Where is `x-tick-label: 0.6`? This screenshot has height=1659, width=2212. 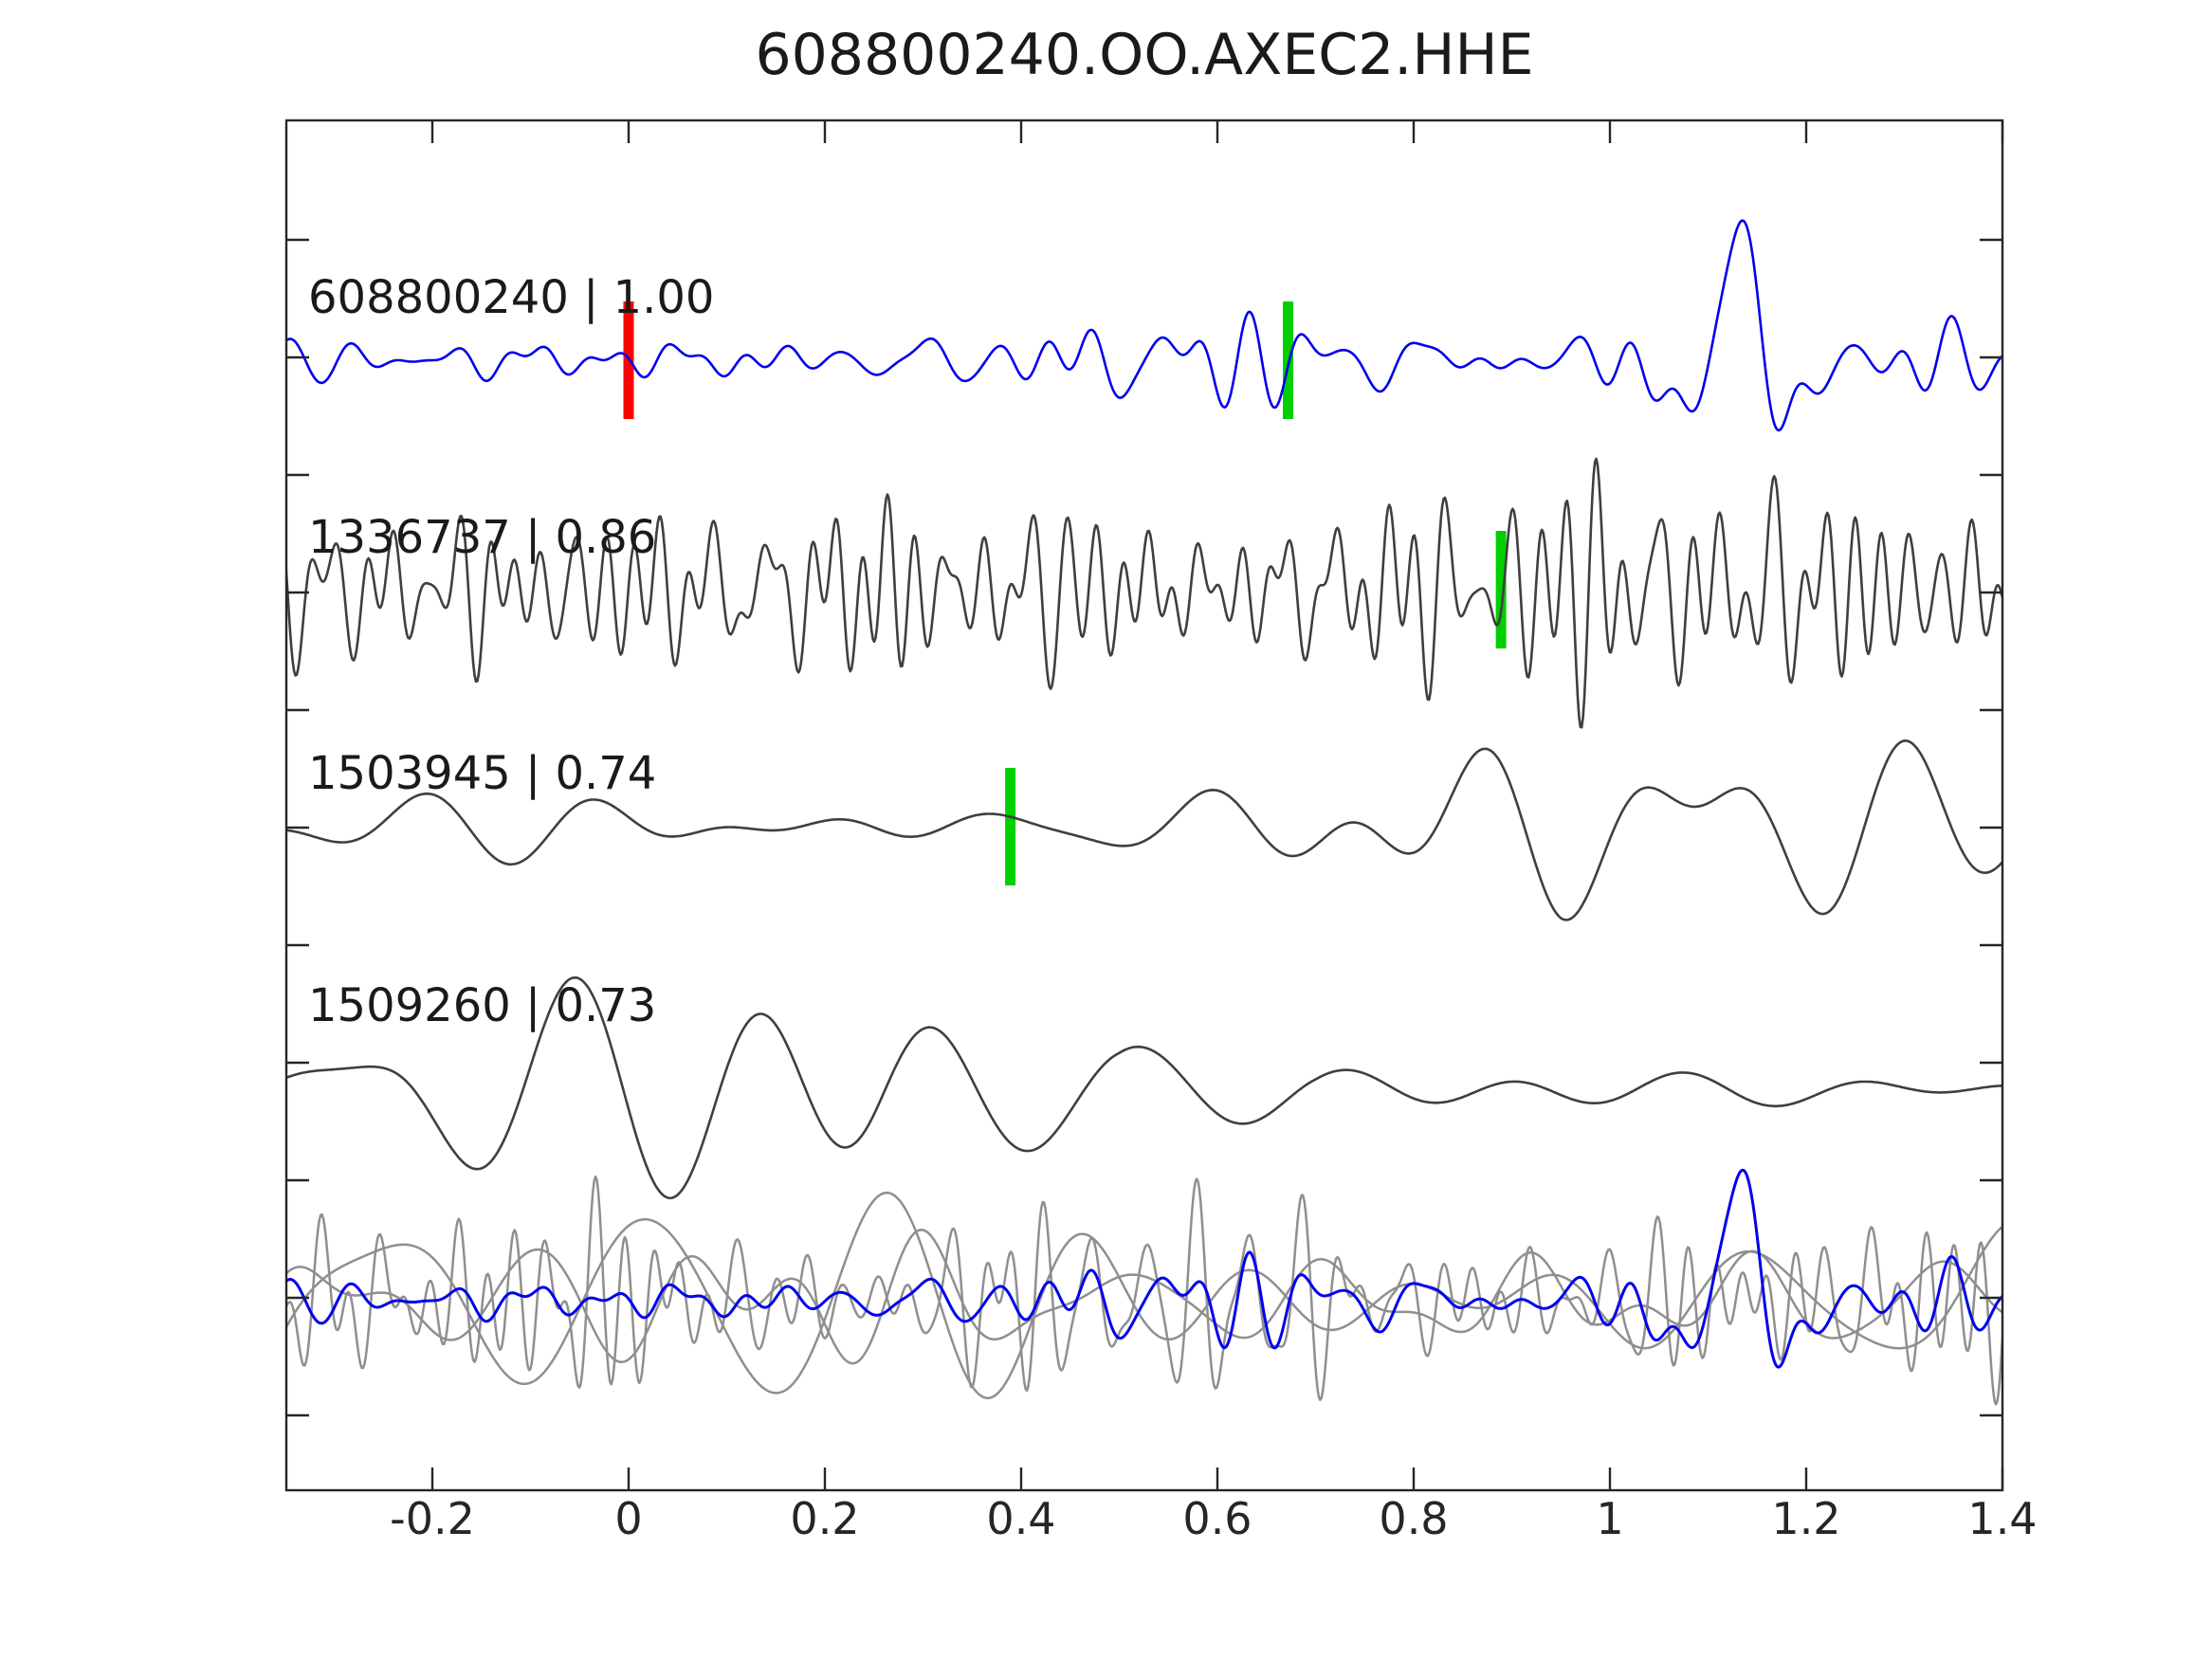 x-tick-label: 0.6 is located at coordinates (1217, 1518).